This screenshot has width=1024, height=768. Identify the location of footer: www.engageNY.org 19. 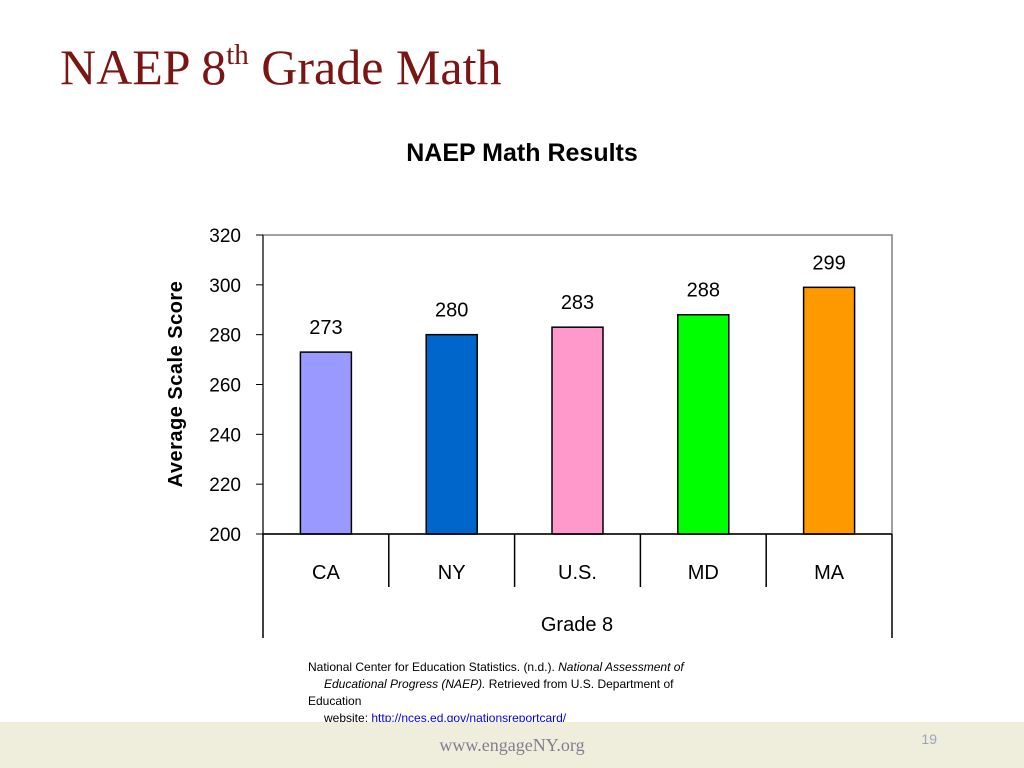
(512, 745).